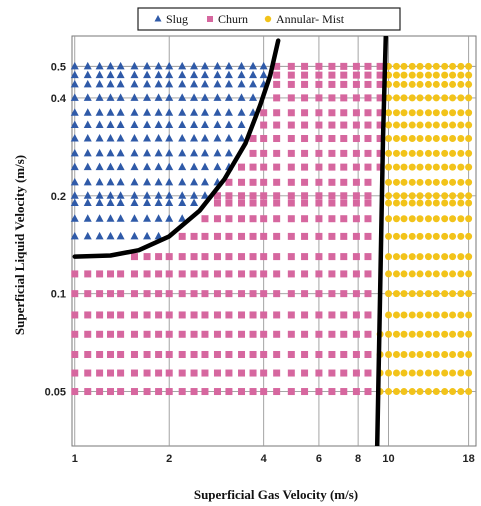  What do you see at coordinates (59, 99) in the screenshot?
I see `y-tick-label: 0.4` at bounding box center [59, 99].